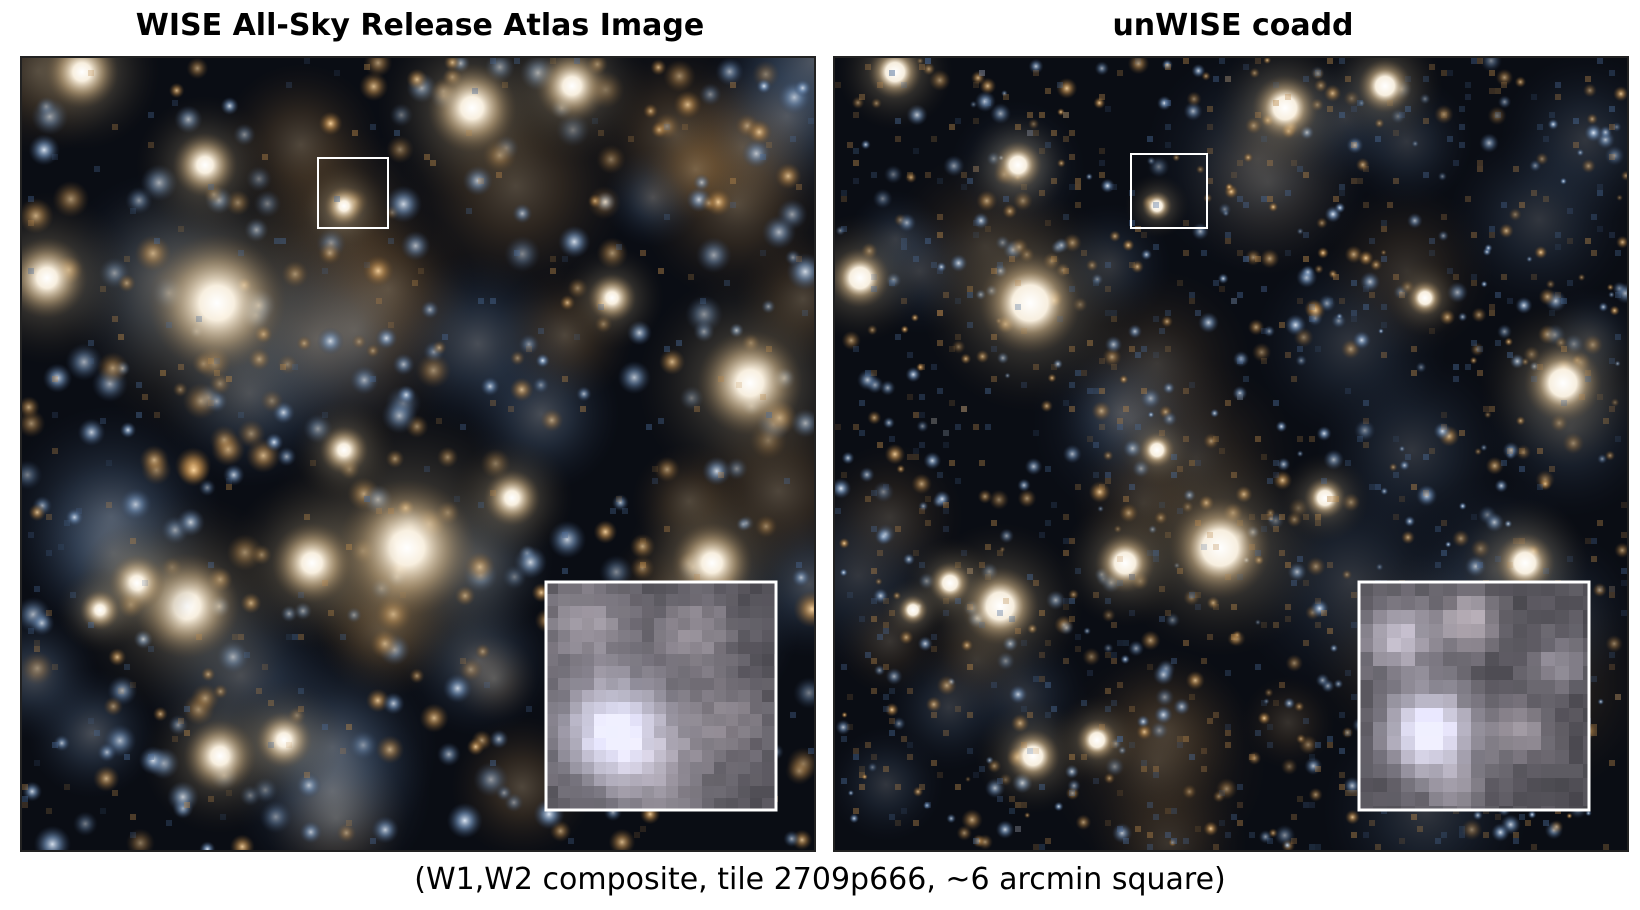 Image resolution: width=1640 pixels, height=910 pixels. What do you see at coordinates (420, 25) in the screenshot?
I see `left-panel-title: WISE All-Sky Release Atlas Image` at bounding box center [420, 25].